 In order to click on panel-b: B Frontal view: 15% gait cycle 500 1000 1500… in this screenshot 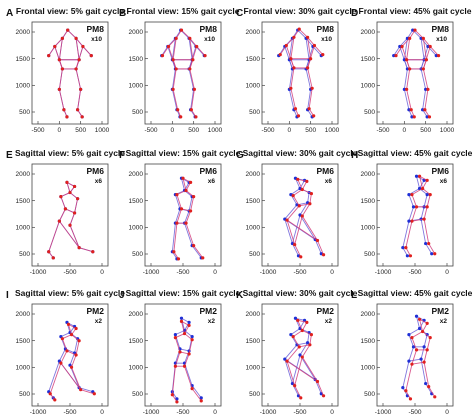, I will do `click(179, 70)`.